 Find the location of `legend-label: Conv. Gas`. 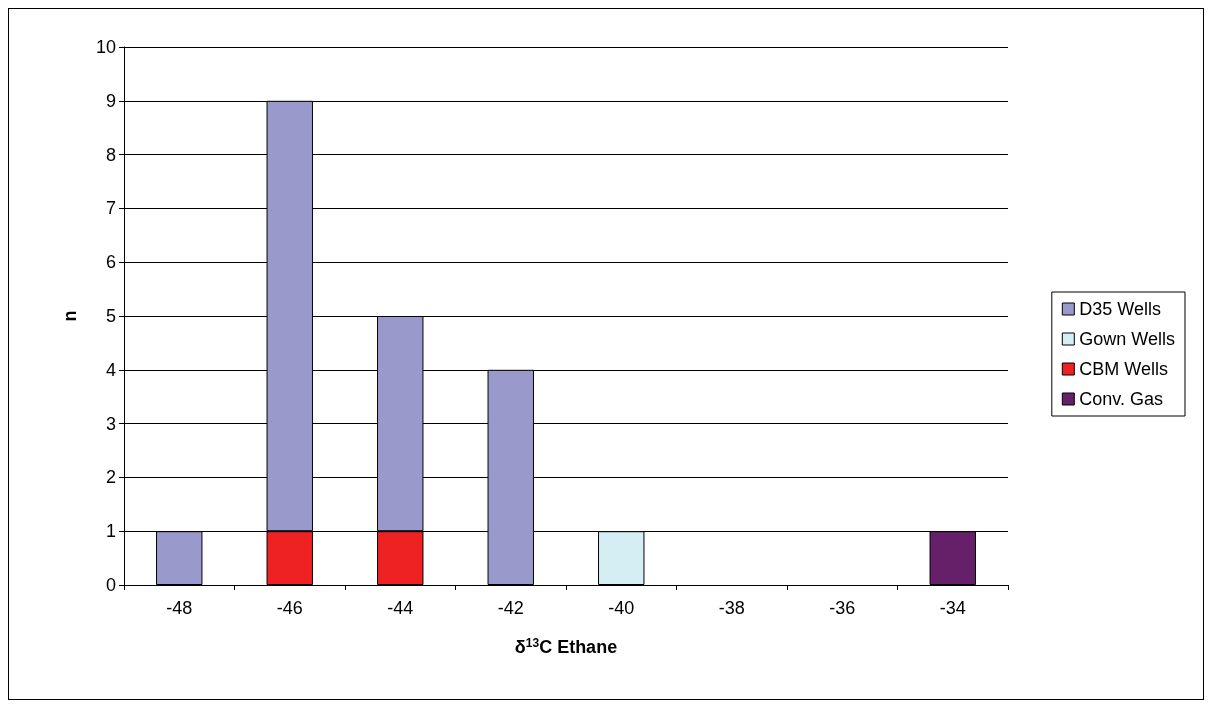

legend-label: Conv. Gas is located at coordinates (1121, 399).